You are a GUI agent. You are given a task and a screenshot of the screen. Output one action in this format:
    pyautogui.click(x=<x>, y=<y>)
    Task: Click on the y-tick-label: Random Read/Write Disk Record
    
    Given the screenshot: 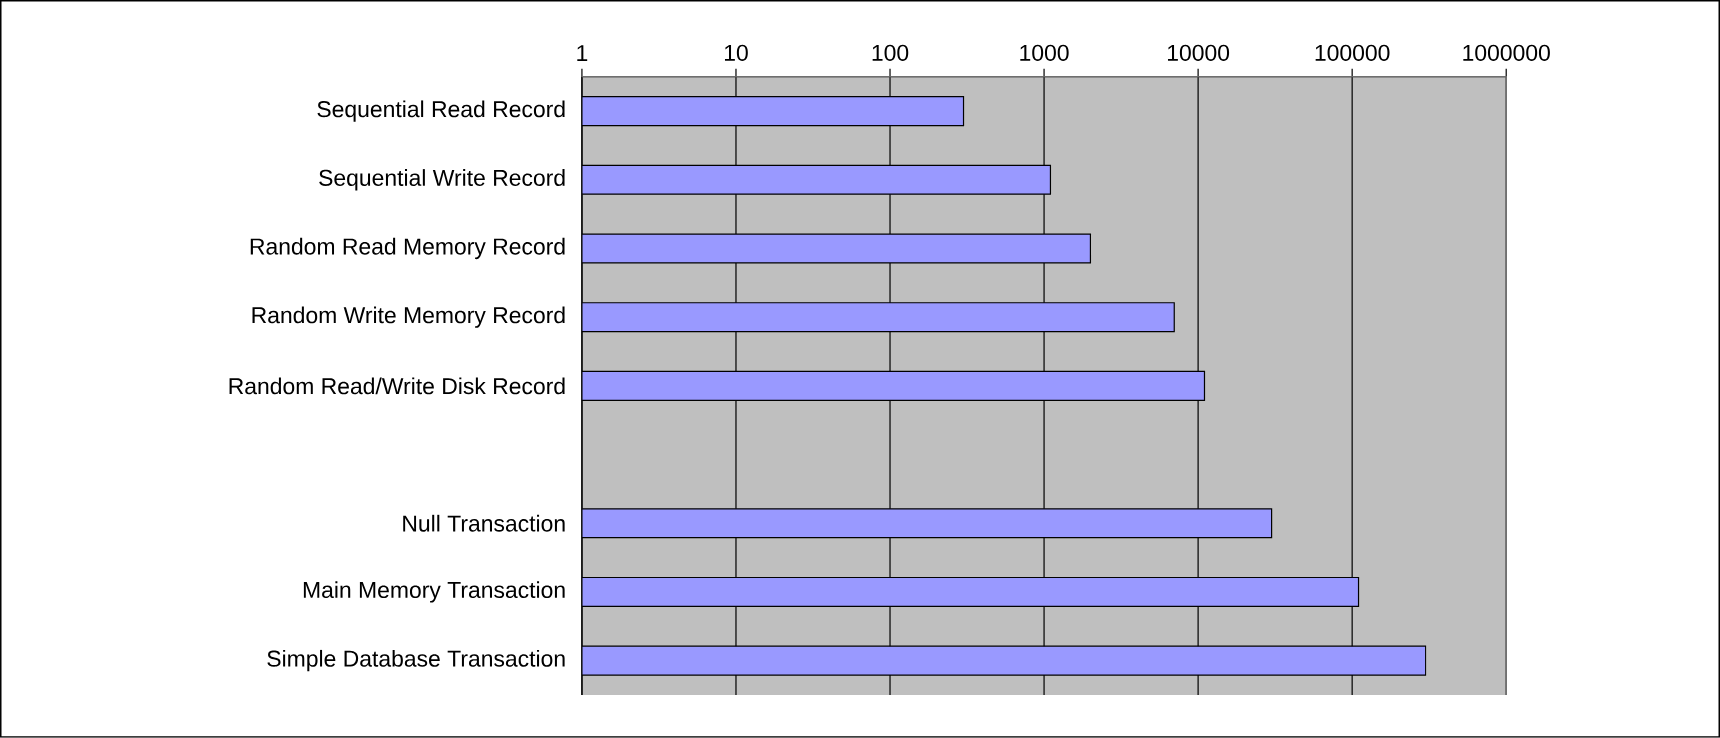 What is the action you would take?
    pyautogui.click(x=397, y=386)
    